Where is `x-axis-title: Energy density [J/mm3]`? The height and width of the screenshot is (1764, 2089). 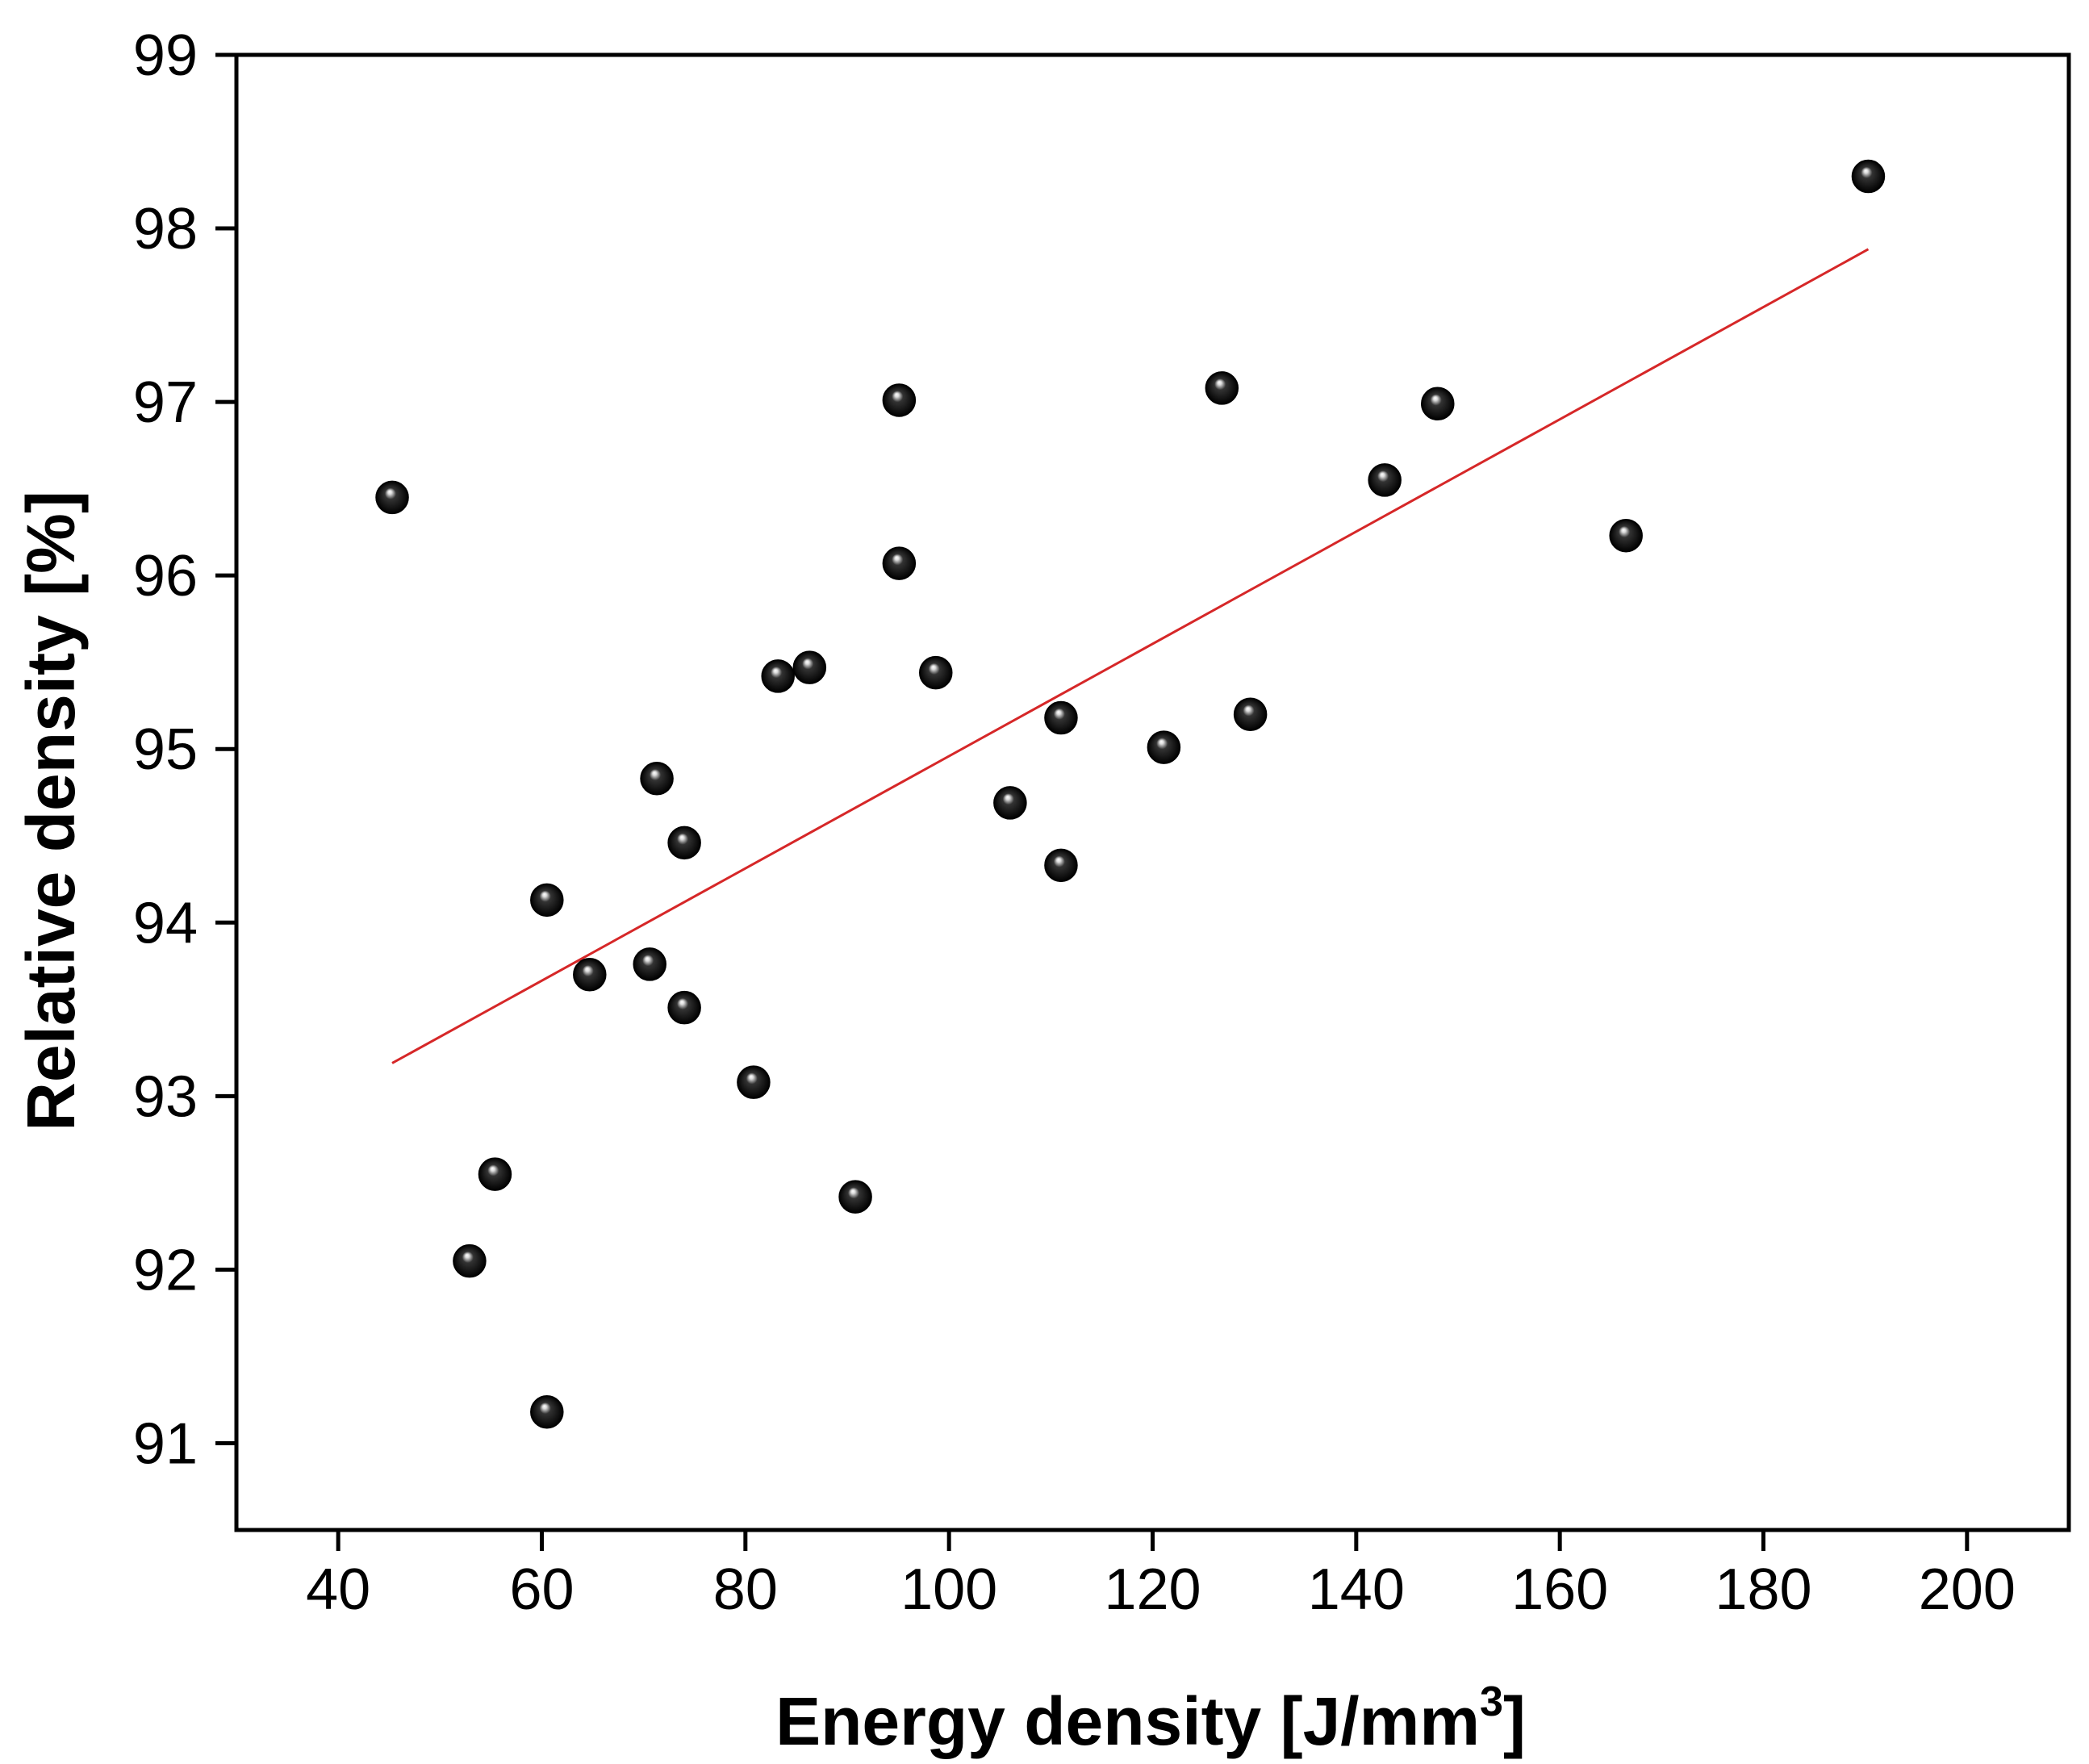
x-axis-title: Energy density [J/mm3] is located at coordinates (1151, 1719).